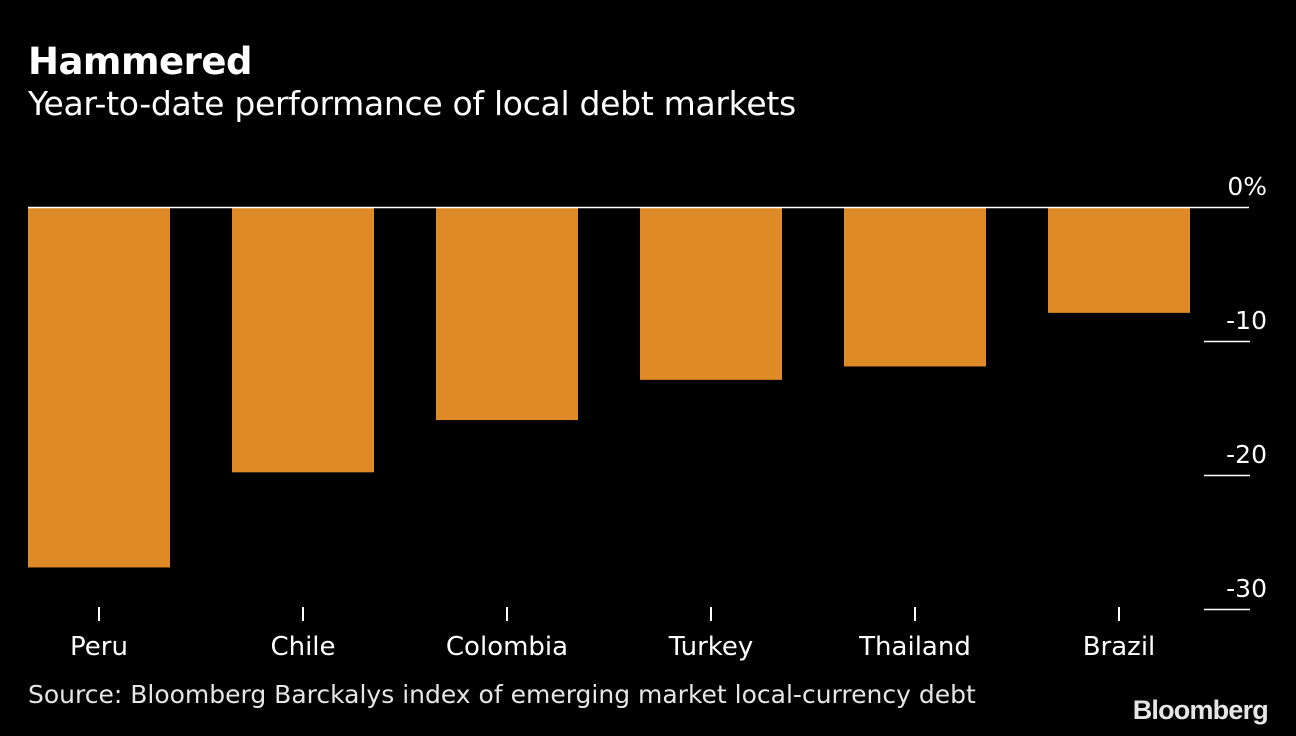 This screenshot has width=1296, height=736. I want to click on chart-title: Hammered, so click(140, 61).